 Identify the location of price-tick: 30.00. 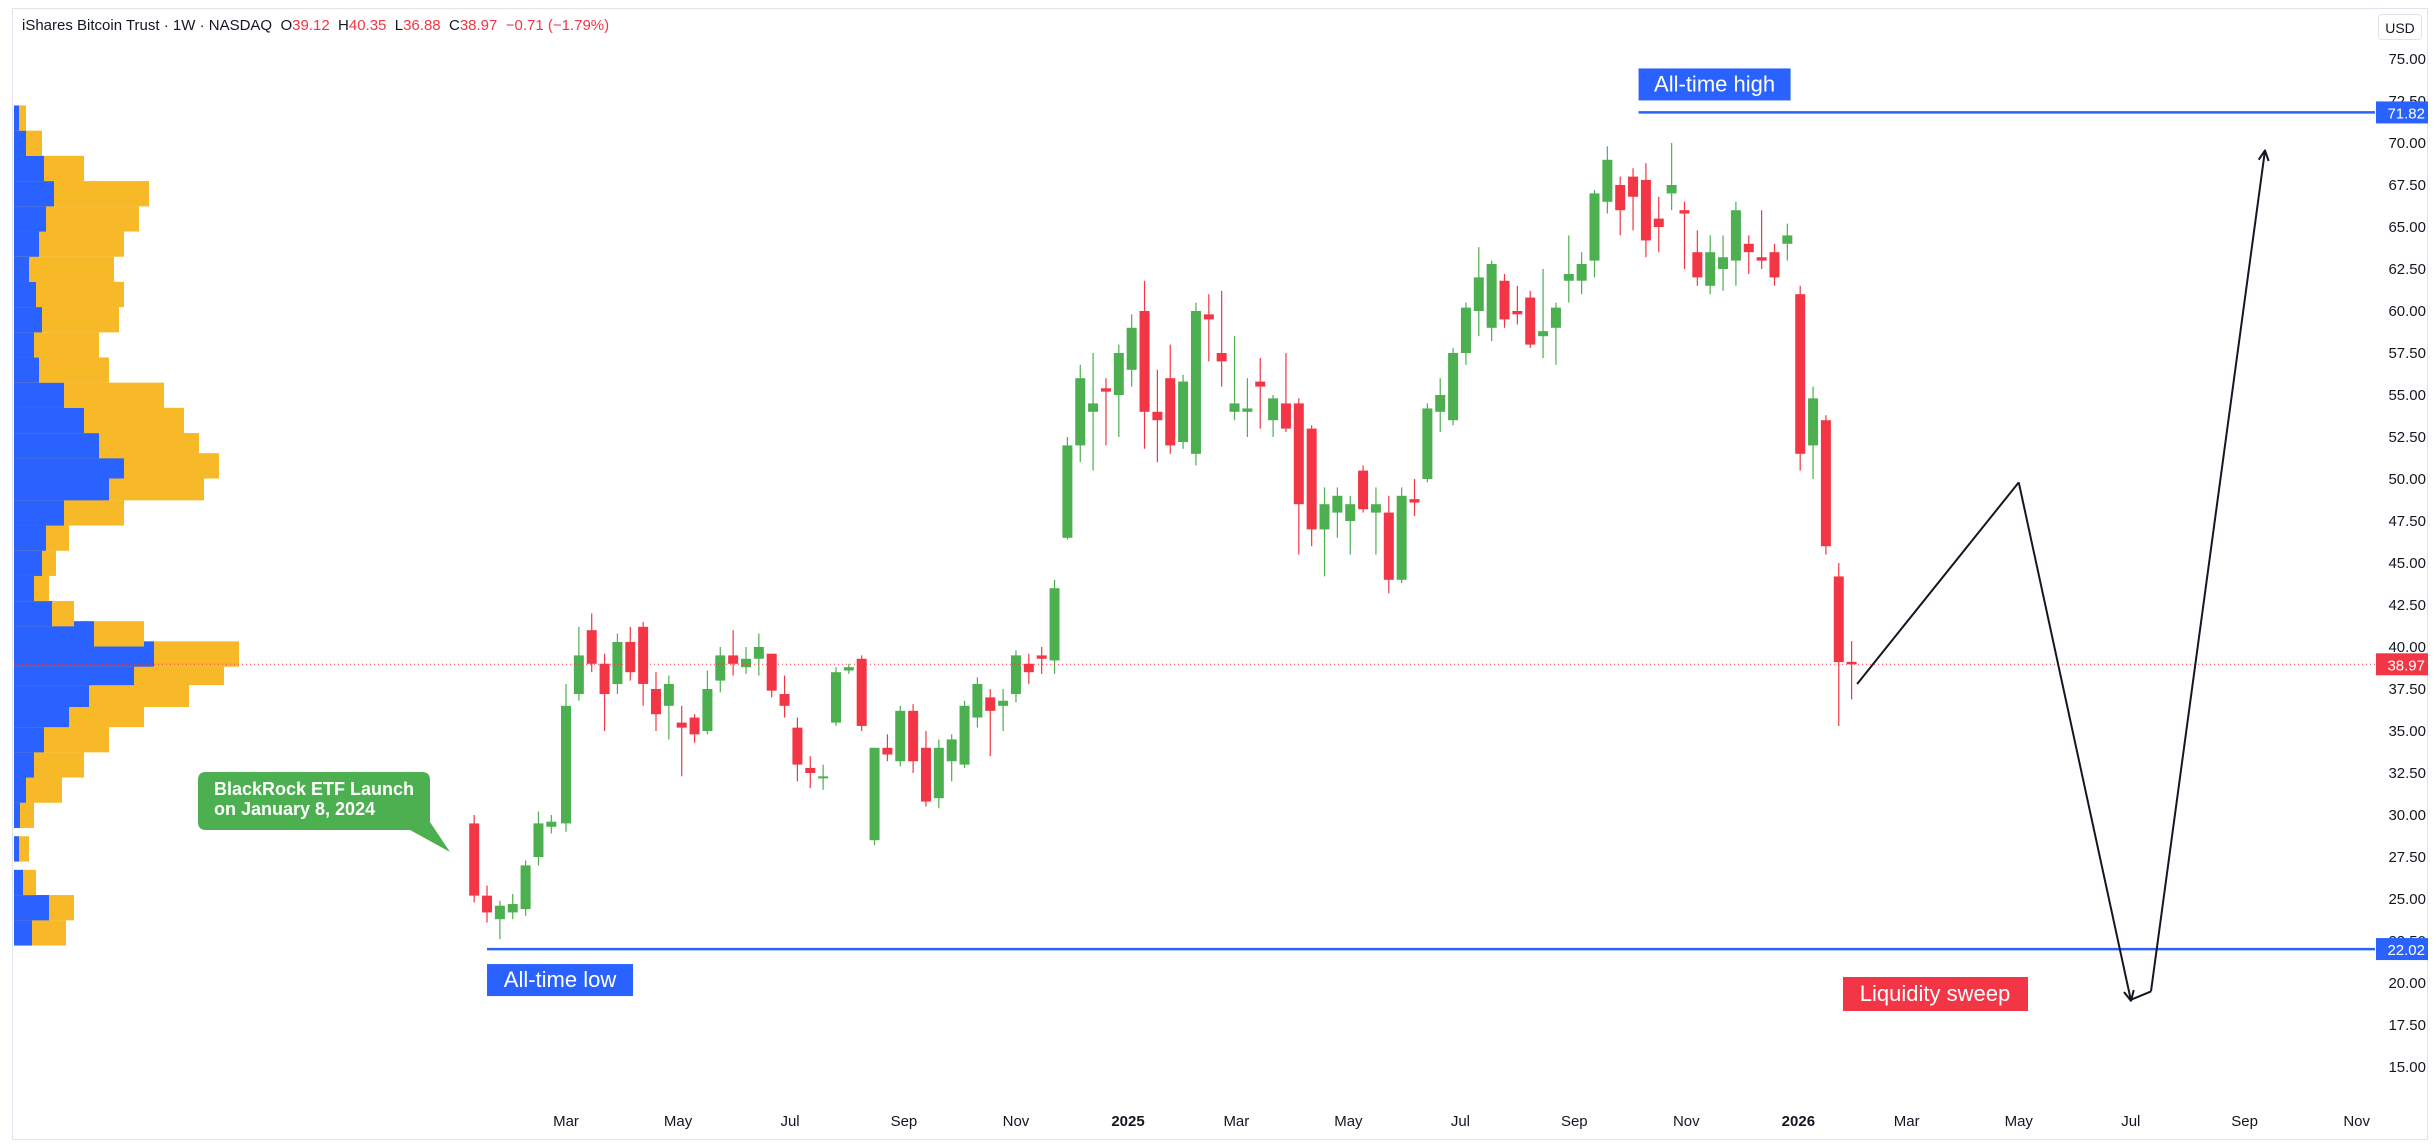
(2407, 815).